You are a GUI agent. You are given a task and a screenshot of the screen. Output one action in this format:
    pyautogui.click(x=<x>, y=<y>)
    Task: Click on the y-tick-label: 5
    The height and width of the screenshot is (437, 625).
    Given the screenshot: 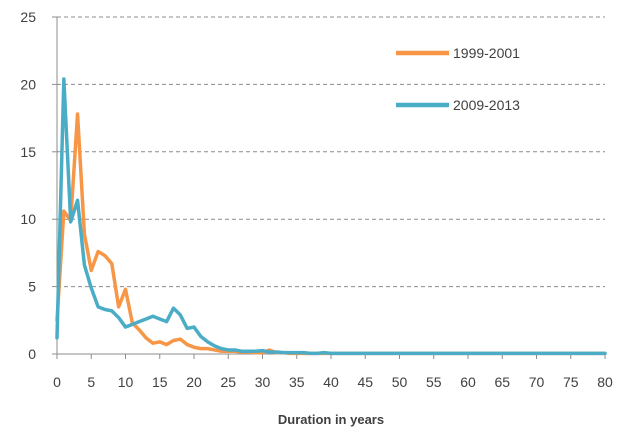 What is the action you would take?
    pyautogui.click(x=32, y=287)
    